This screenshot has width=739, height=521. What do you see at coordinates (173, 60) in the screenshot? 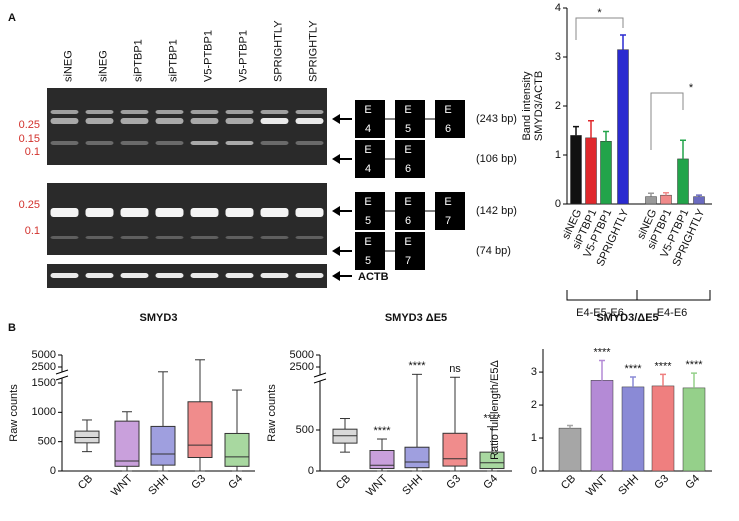
I see `lane-label: siPTBP1` at bounding box center [173, 60].